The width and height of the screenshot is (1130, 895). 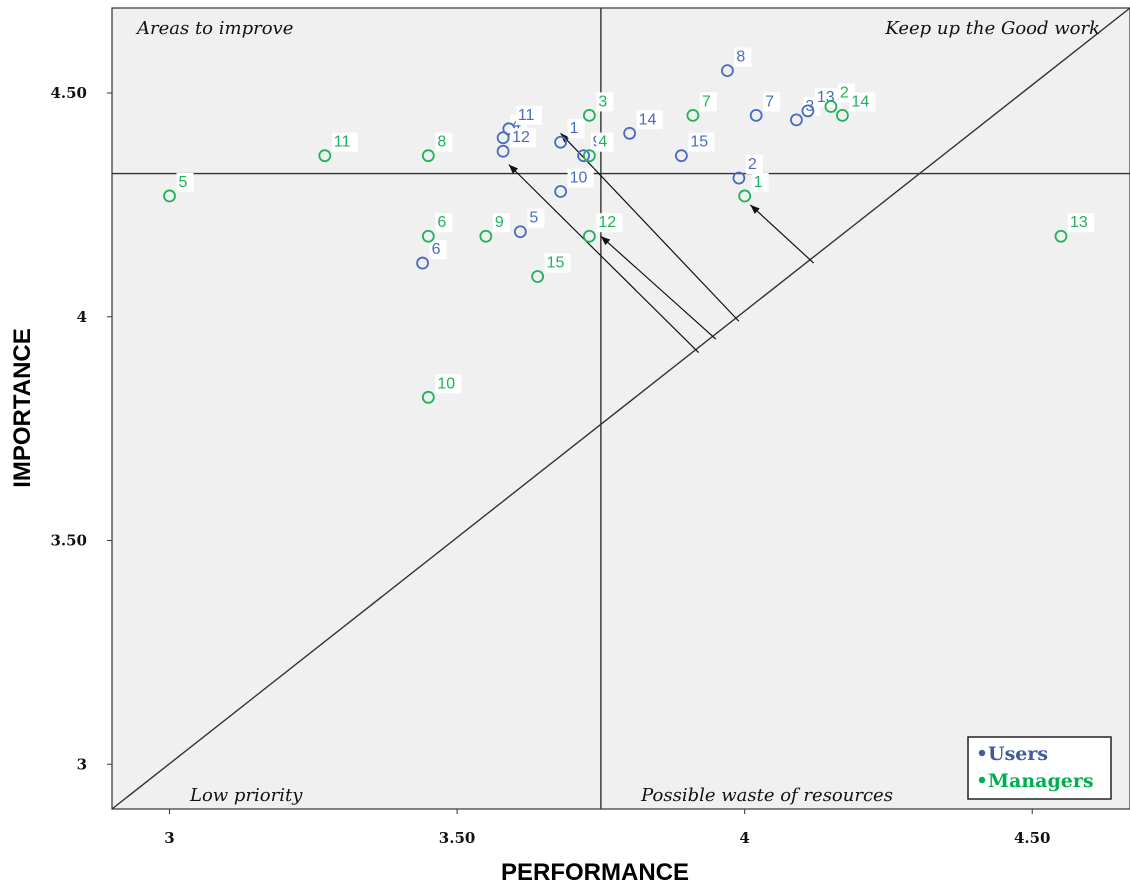 I want to click on x-tick-label: 3, so click(x=169, y=838).